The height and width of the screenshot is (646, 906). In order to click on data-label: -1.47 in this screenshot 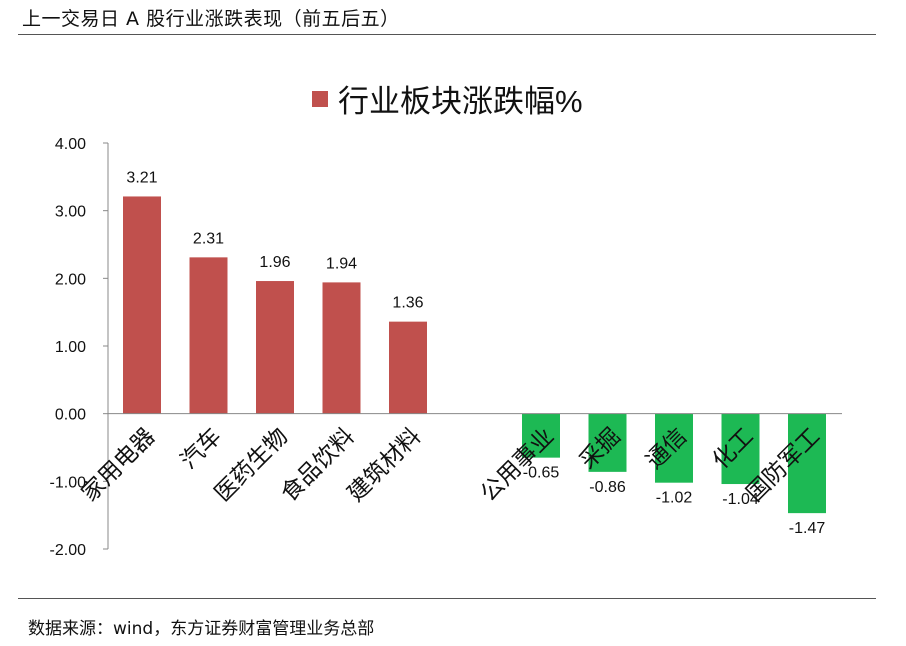, I will do `click(807, 528)`.